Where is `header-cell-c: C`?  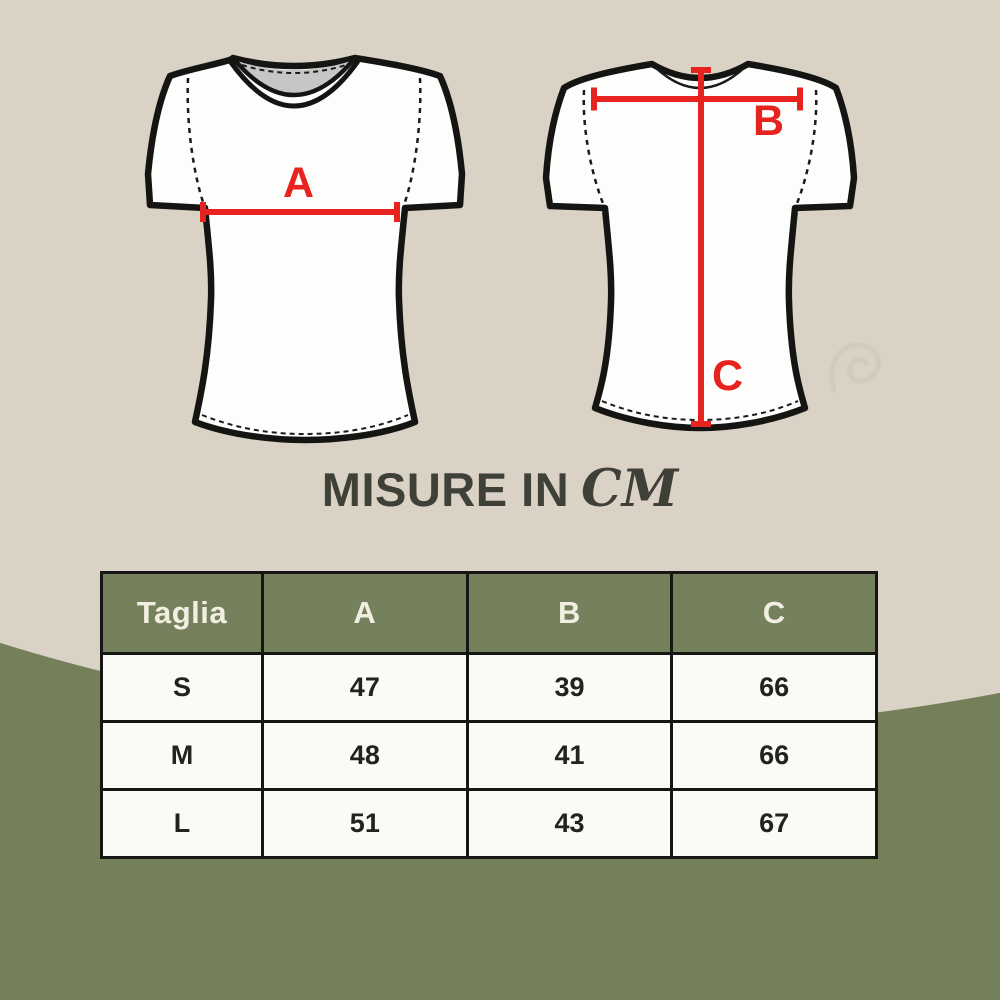
header-cell-c: C is located at coordinates (774, 613).